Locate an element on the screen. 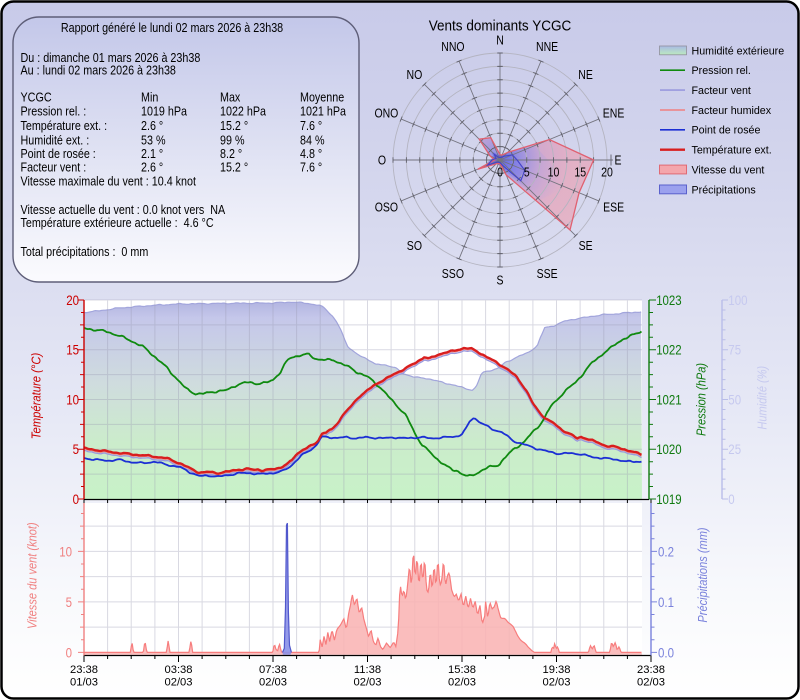 The width and height of the screenshot is (800, 700). svg-text: Pression (hPa) is located at coordinates (701, 399).